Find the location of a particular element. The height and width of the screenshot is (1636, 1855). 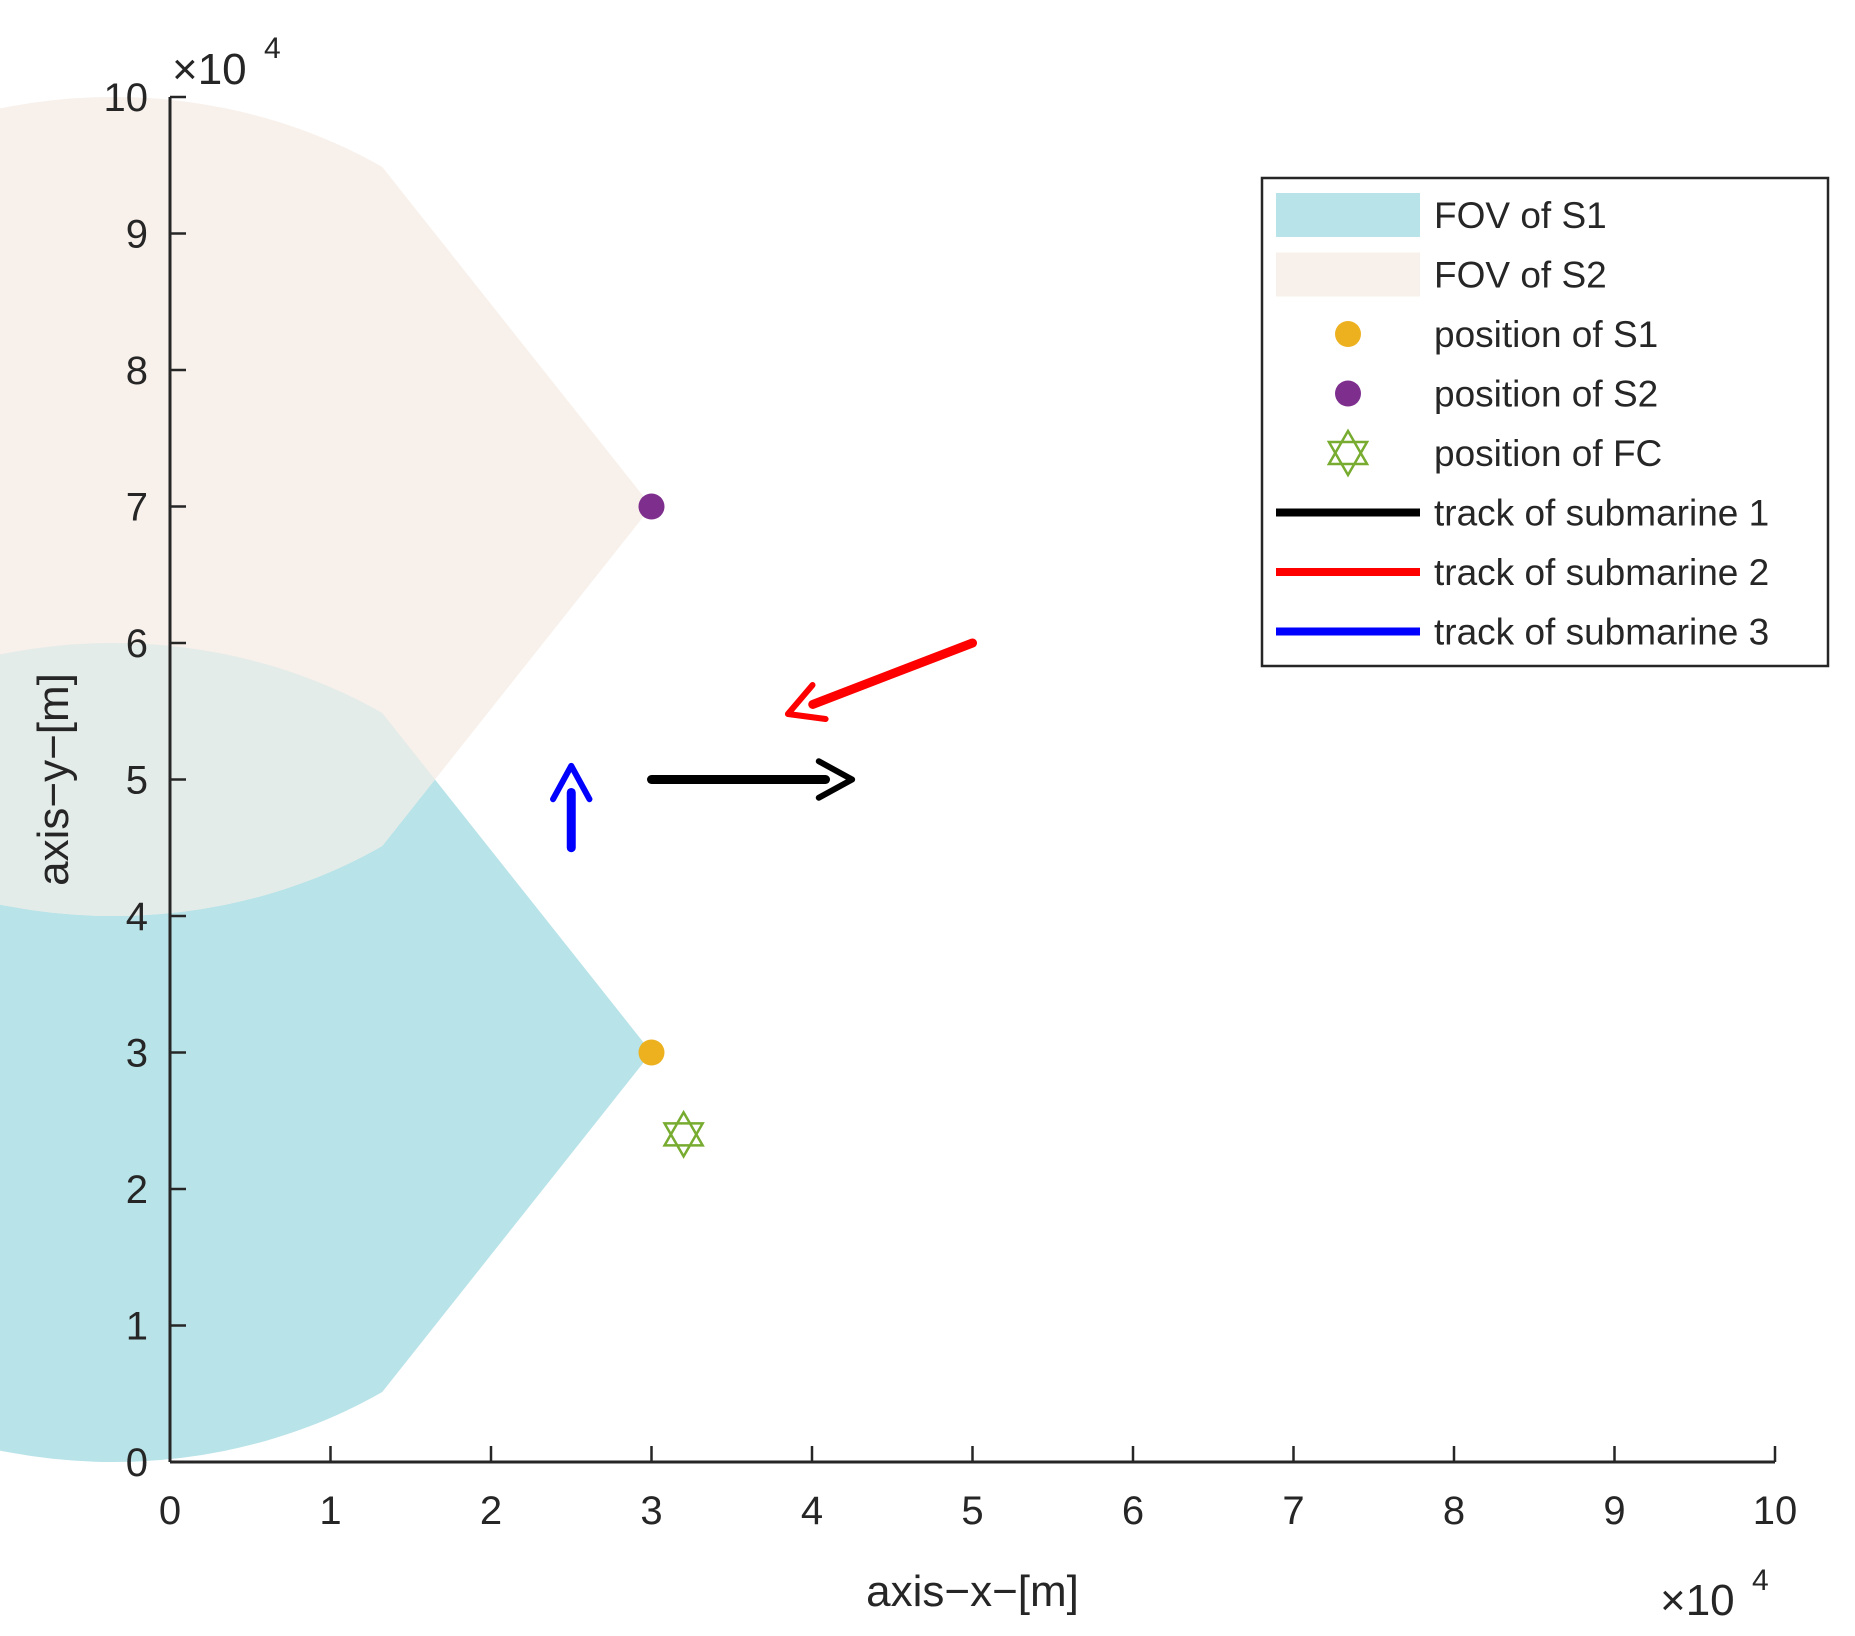

position-of-fc-marker-tri-down is located at coordinates (683, 1140).